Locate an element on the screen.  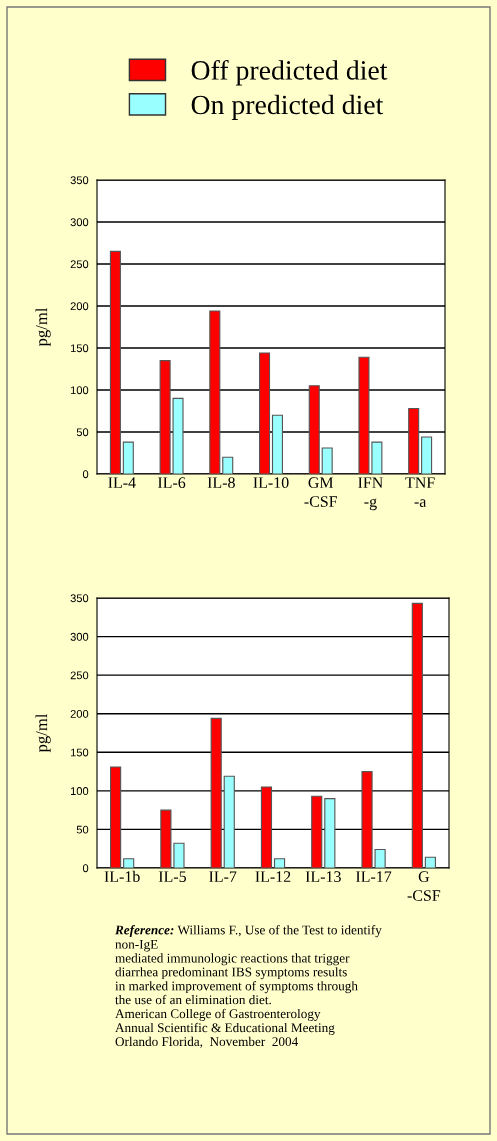
x-tick-label: IL-4 is located at coordinates (122, 482).